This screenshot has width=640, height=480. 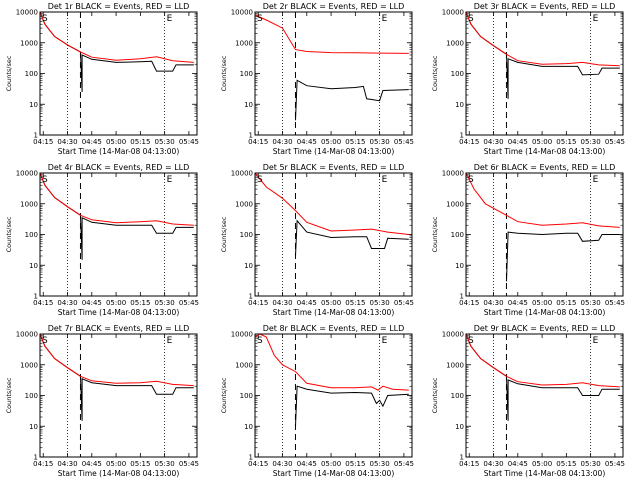 What do you see at coordinates (545, 6) in the screenshot?
I see `panel-title: Det 3r BLACK = Events, RED = LLD` at bounding box center [545, 6].